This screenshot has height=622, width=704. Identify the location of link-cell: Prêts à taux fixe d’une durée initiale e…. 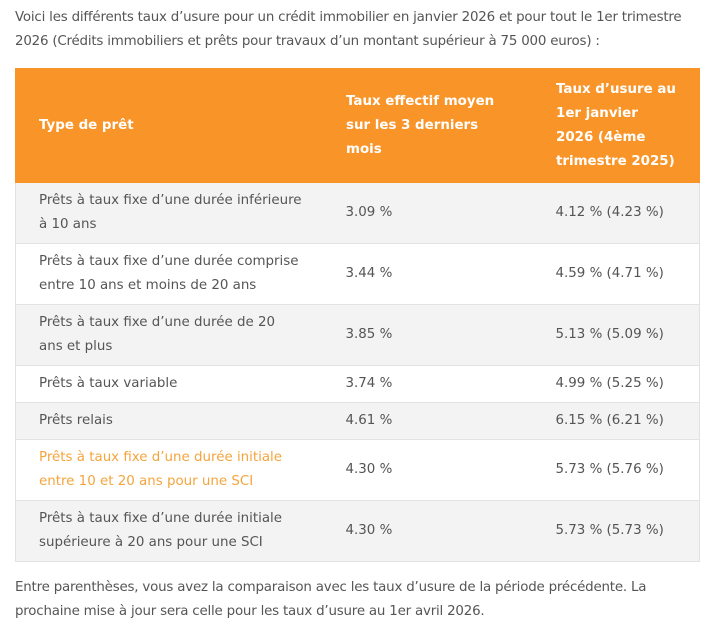
(169, 470).